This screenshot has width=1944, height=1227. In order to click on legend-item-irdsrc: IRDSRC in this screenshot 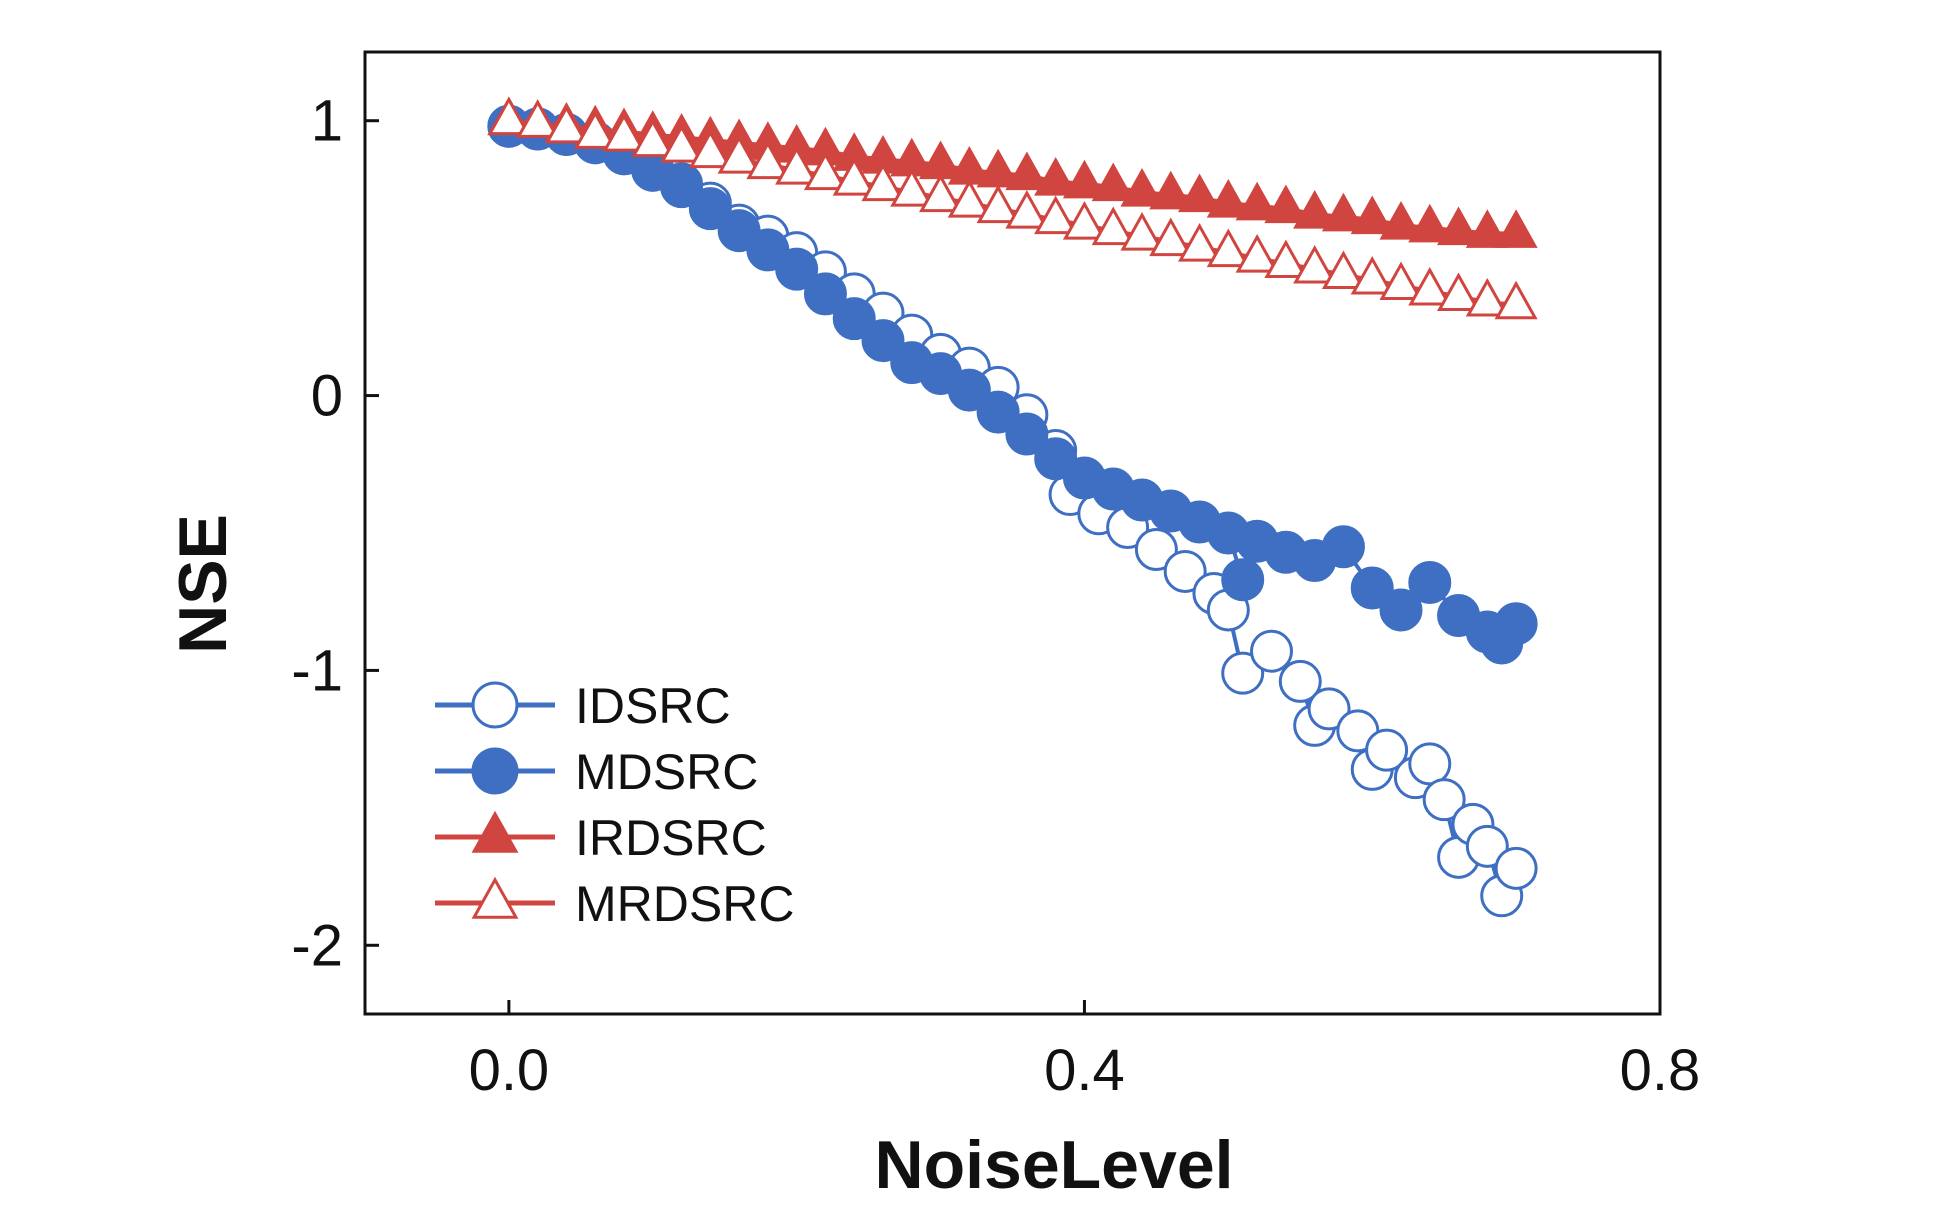, I will do `click(601, 838)`.